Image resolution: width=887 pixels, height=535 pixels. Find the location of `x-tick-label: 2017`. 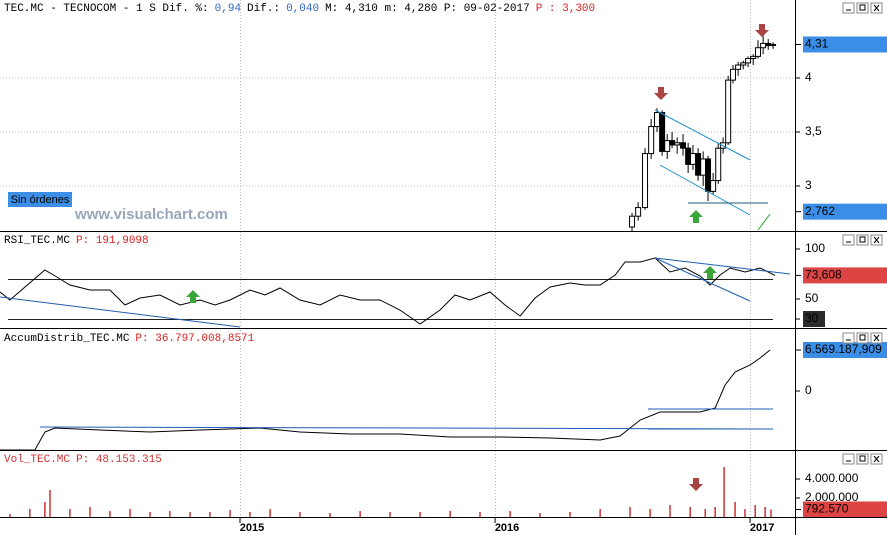

x-tick-label: 2017 is located at coordinates (762, 528).